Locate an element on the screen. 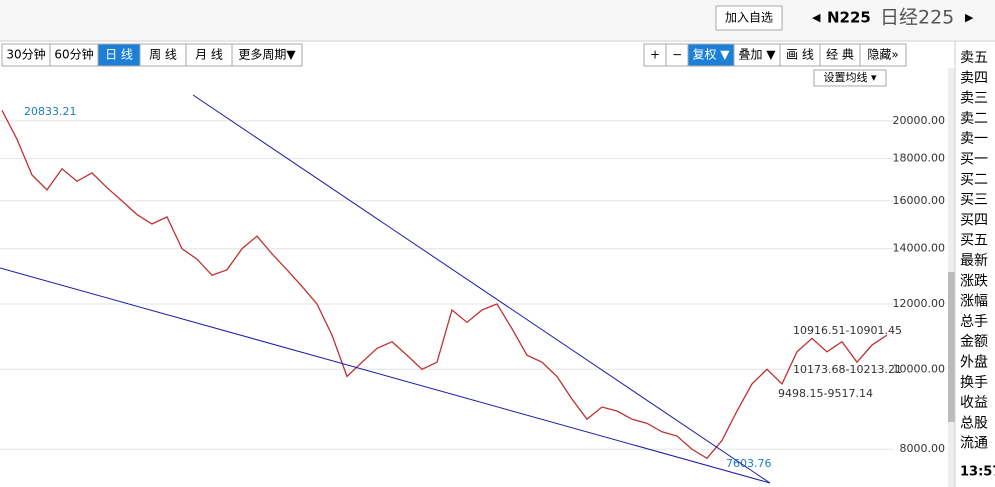 This screenshot has height=487, width=995. tool-label: 画 线 is located at coordinates (800, 55).